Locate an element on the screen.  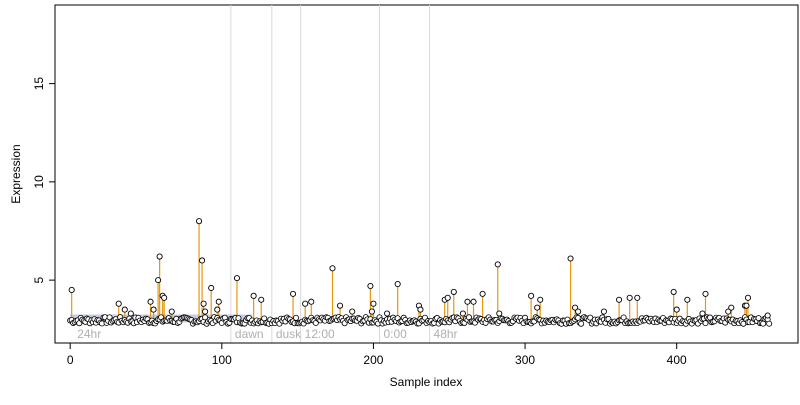
region-label: 12:00 is located at coordinates (320, 334).